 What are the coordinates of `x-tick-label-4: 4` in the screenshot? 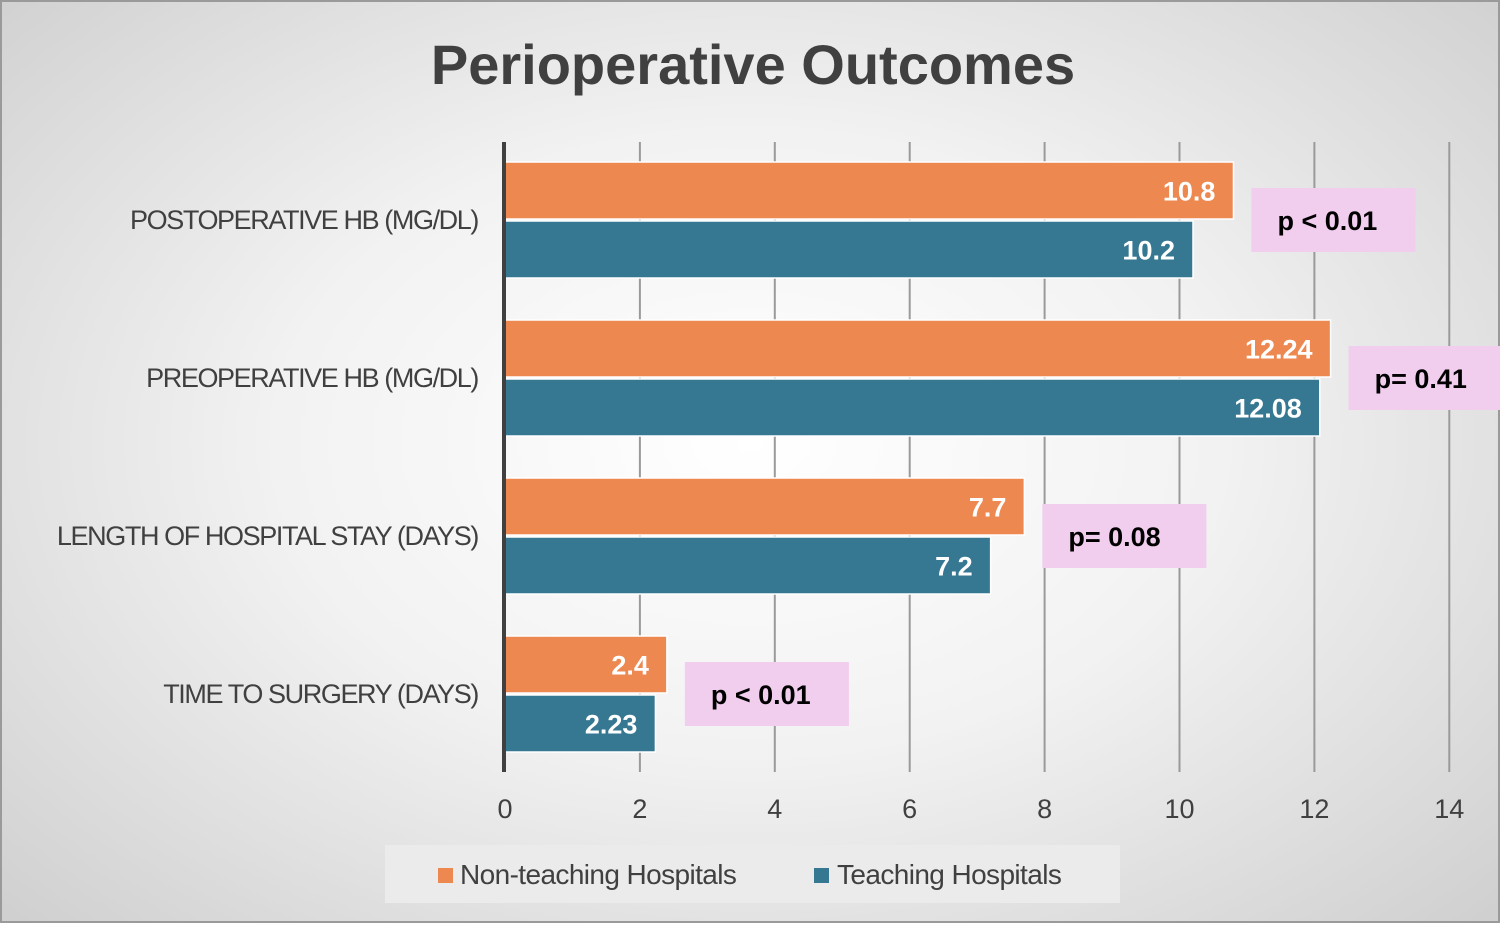 It's located at (774, 809).